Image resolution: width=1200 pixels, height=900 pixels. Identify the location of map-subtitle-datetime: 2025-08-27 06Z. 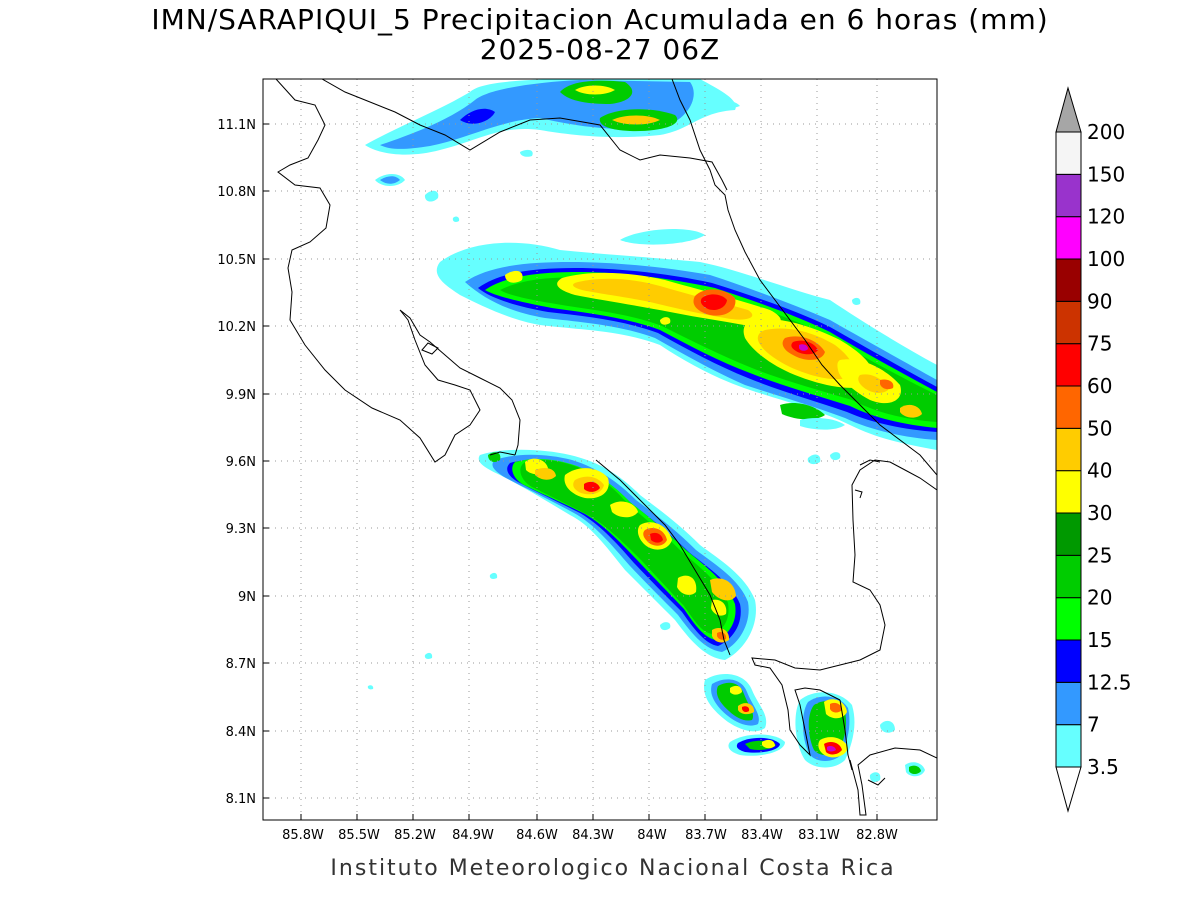
(600, 49).